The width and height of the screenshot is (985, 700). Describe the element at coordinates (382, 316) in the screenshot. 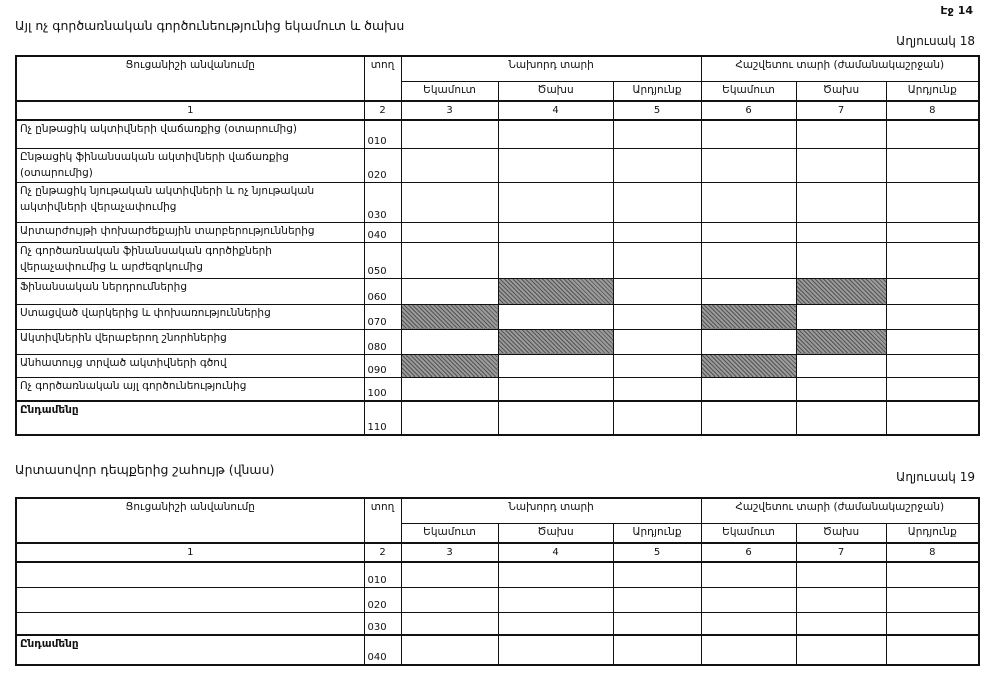

I see `row-code: 070` at that location.